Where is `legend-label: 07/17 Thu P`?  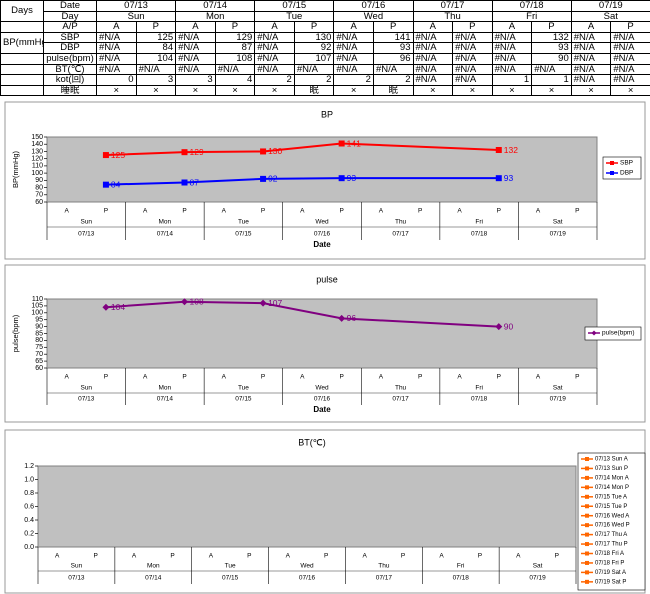 legend-label: 07/17 Thu P is located at coordinates (611, 545).